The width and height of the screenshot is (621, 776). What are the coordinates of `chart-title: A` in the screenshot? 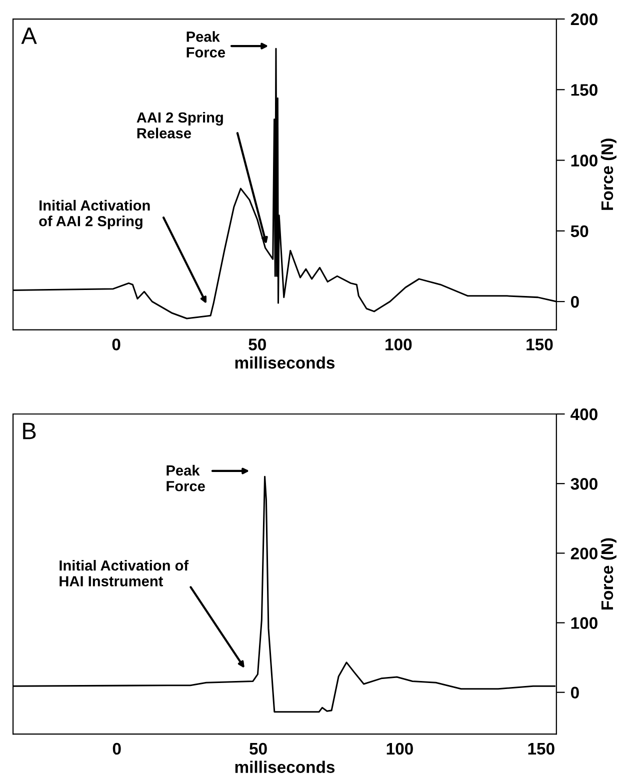 It's located at (29, 36).